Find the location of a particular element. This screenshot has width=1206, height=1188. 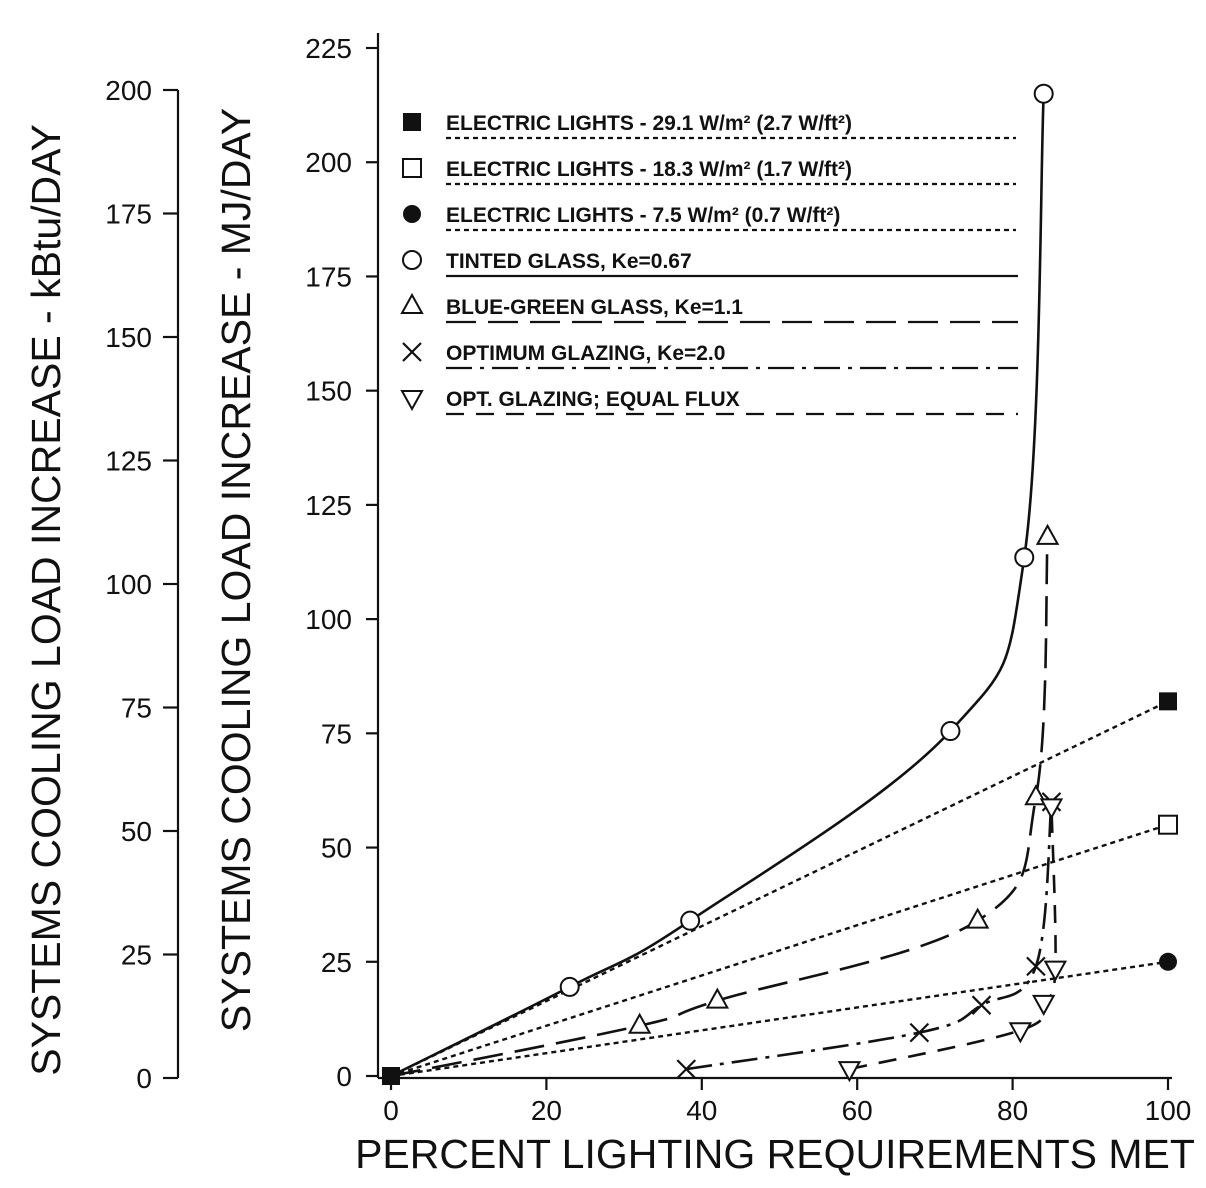

legend-label: ELECTRIC LIGHTS - 7.5 W/m² (0.7 W/ft²) is located at coordinates (643, 215).